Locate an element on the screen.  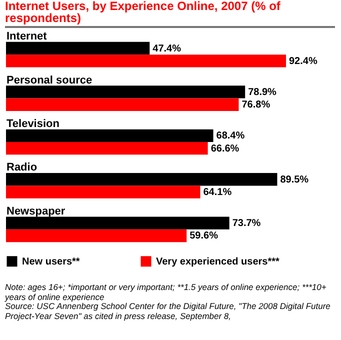
data-label: 47.4% is located at coordinates (167, 48).